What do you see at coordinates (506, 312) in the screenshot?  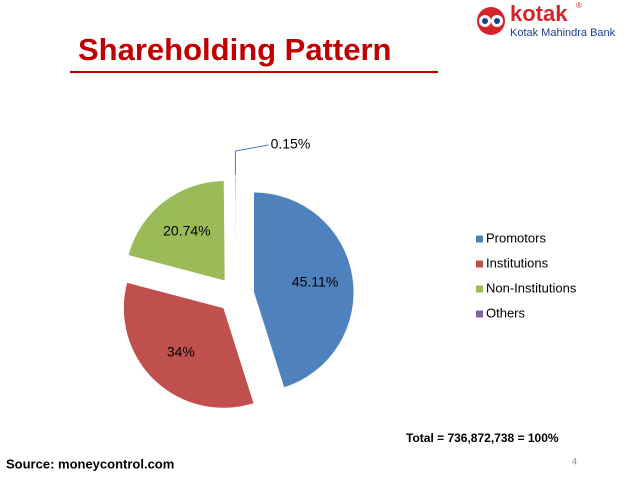 I see `legend-label: Others` at bounding box center [506, 312].